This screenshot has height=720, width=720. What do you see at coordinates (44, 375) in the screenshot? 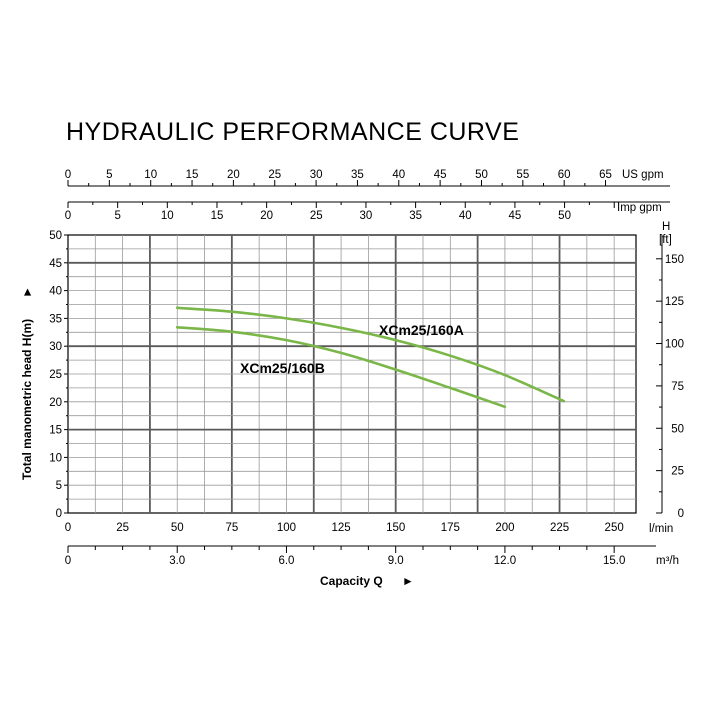
I see `head-m-axis: 0 5 10 15 20 25 30 35 40 45 50 ►` at bounding box center [44, 375].